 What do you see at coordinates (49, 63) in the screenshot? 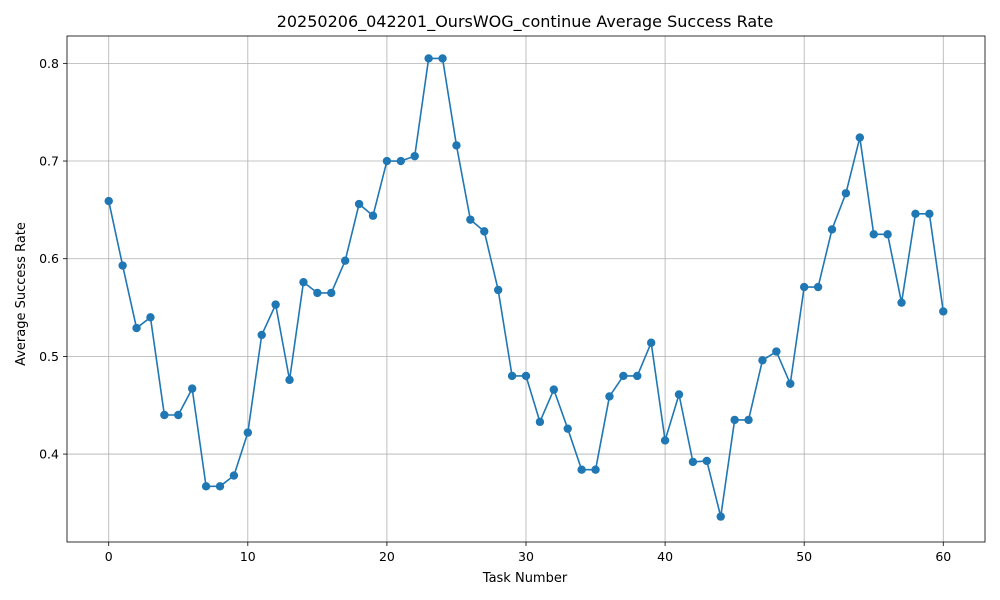
I see `y-tick-label: 0.8` at bounding box center [49, 63].